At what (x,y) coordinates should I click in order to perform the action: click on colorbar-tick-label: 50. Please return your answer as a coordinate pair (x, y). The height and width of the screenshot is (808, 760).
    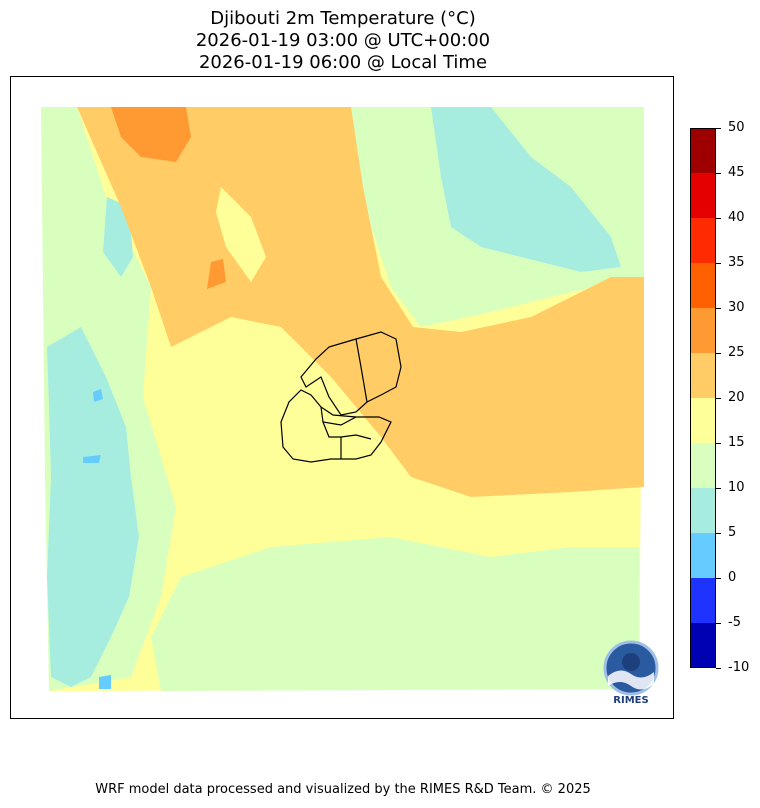
    Looking at the image, I should click on (736, 127).